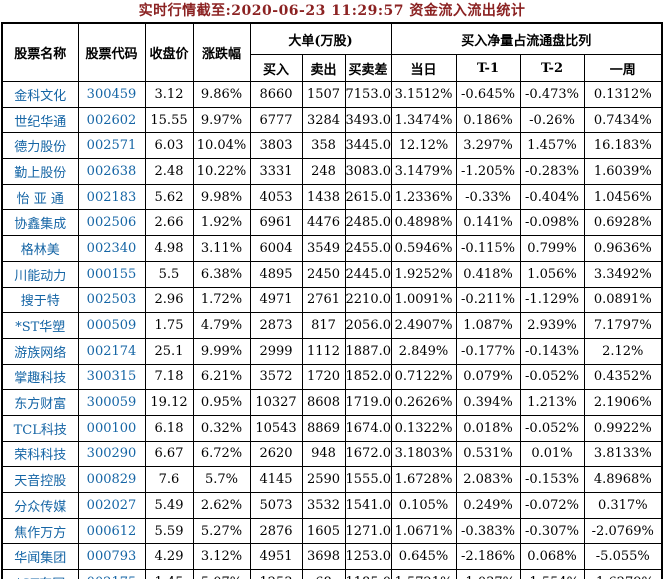 Image resolution: width=664 pixels, height=579 pixels. What do you see at coordinates (368, 94) in the screenshot?
I see `cell-buy-sell-diff: 7153.0` at bounding box center [368, 94].